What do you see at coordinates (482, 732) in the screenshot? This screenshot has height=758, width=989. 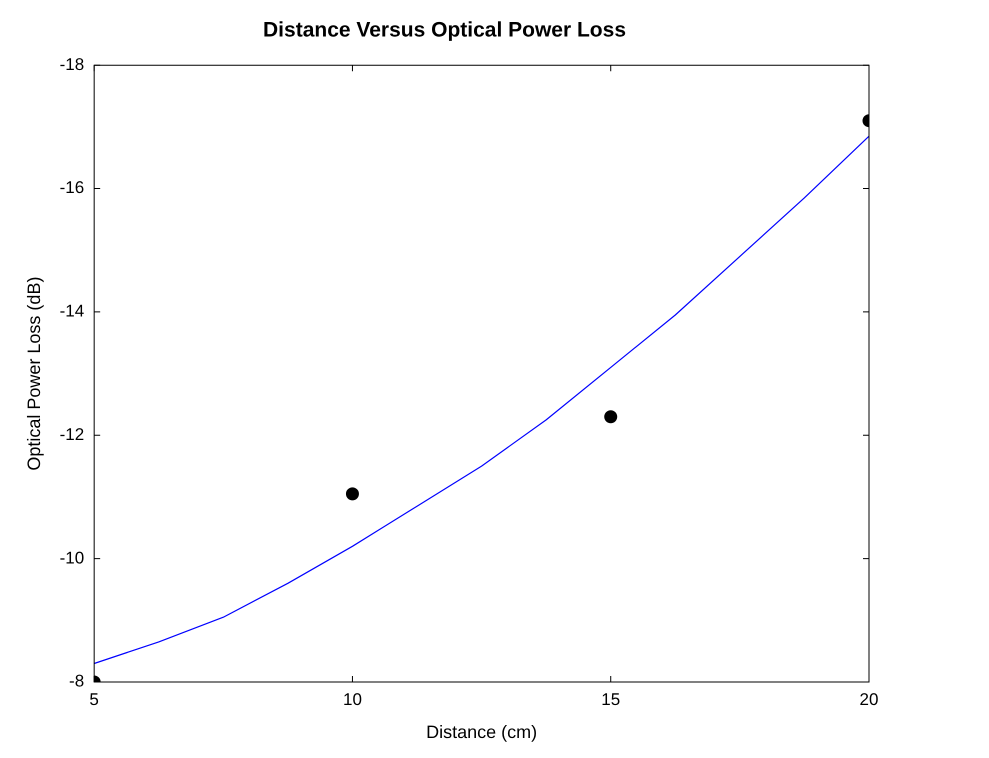 I see `x-axis-title: Distance (cm)` at bounding box center [482, 732].